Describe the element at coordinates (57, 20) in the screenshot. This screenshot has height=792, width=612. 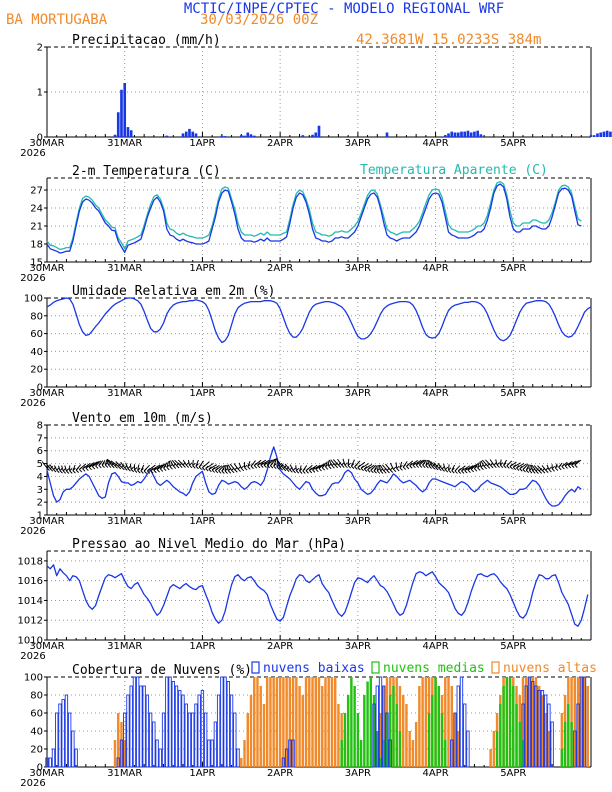
I see `header-location: BA MORTUGABA` at that location.